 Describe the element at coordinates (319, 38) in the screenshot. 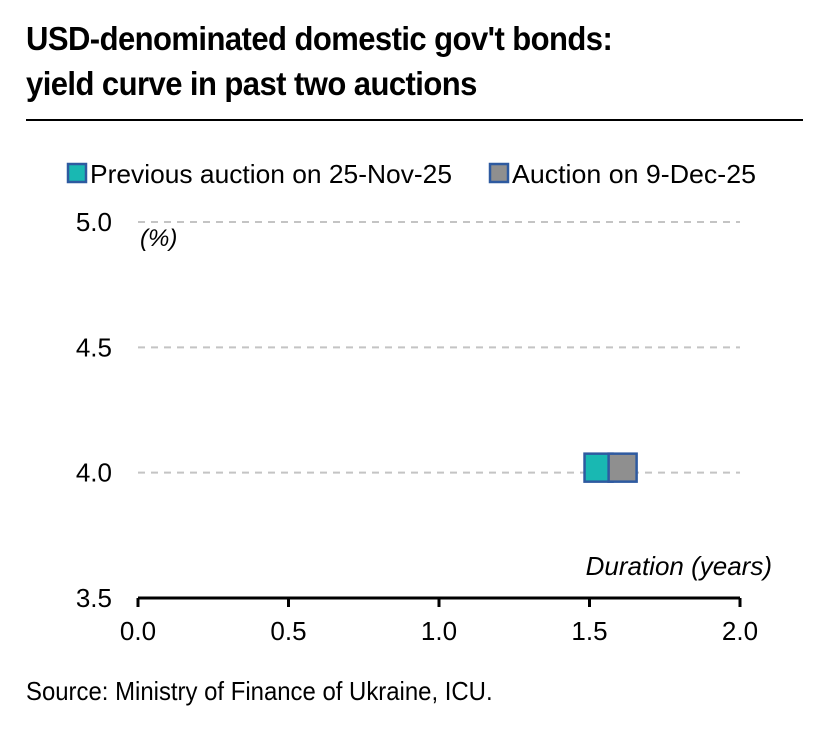

I see `title-line-1: USD-denominated domestic gov't bonds:` at that location.